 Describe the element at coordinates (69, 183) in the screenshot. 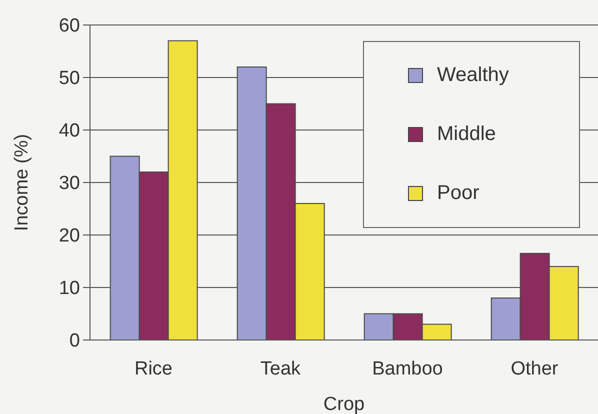

I see `y-tick-label: 30` at that location.